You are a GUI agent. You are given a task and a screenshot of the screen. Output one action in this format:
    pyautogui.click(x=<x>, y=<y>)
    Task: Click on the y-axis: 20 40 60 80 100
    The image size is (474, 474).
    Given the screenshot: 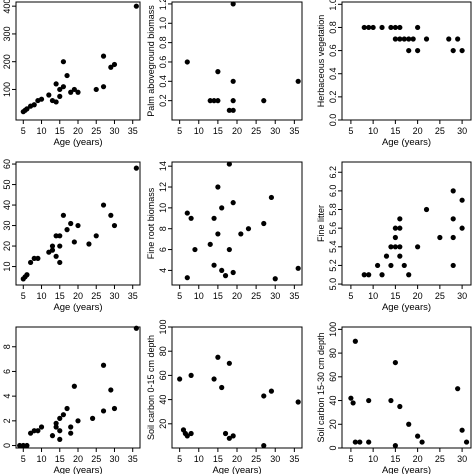 What is the action you would take?
    pyautogui.click(x=165, y=374)
    